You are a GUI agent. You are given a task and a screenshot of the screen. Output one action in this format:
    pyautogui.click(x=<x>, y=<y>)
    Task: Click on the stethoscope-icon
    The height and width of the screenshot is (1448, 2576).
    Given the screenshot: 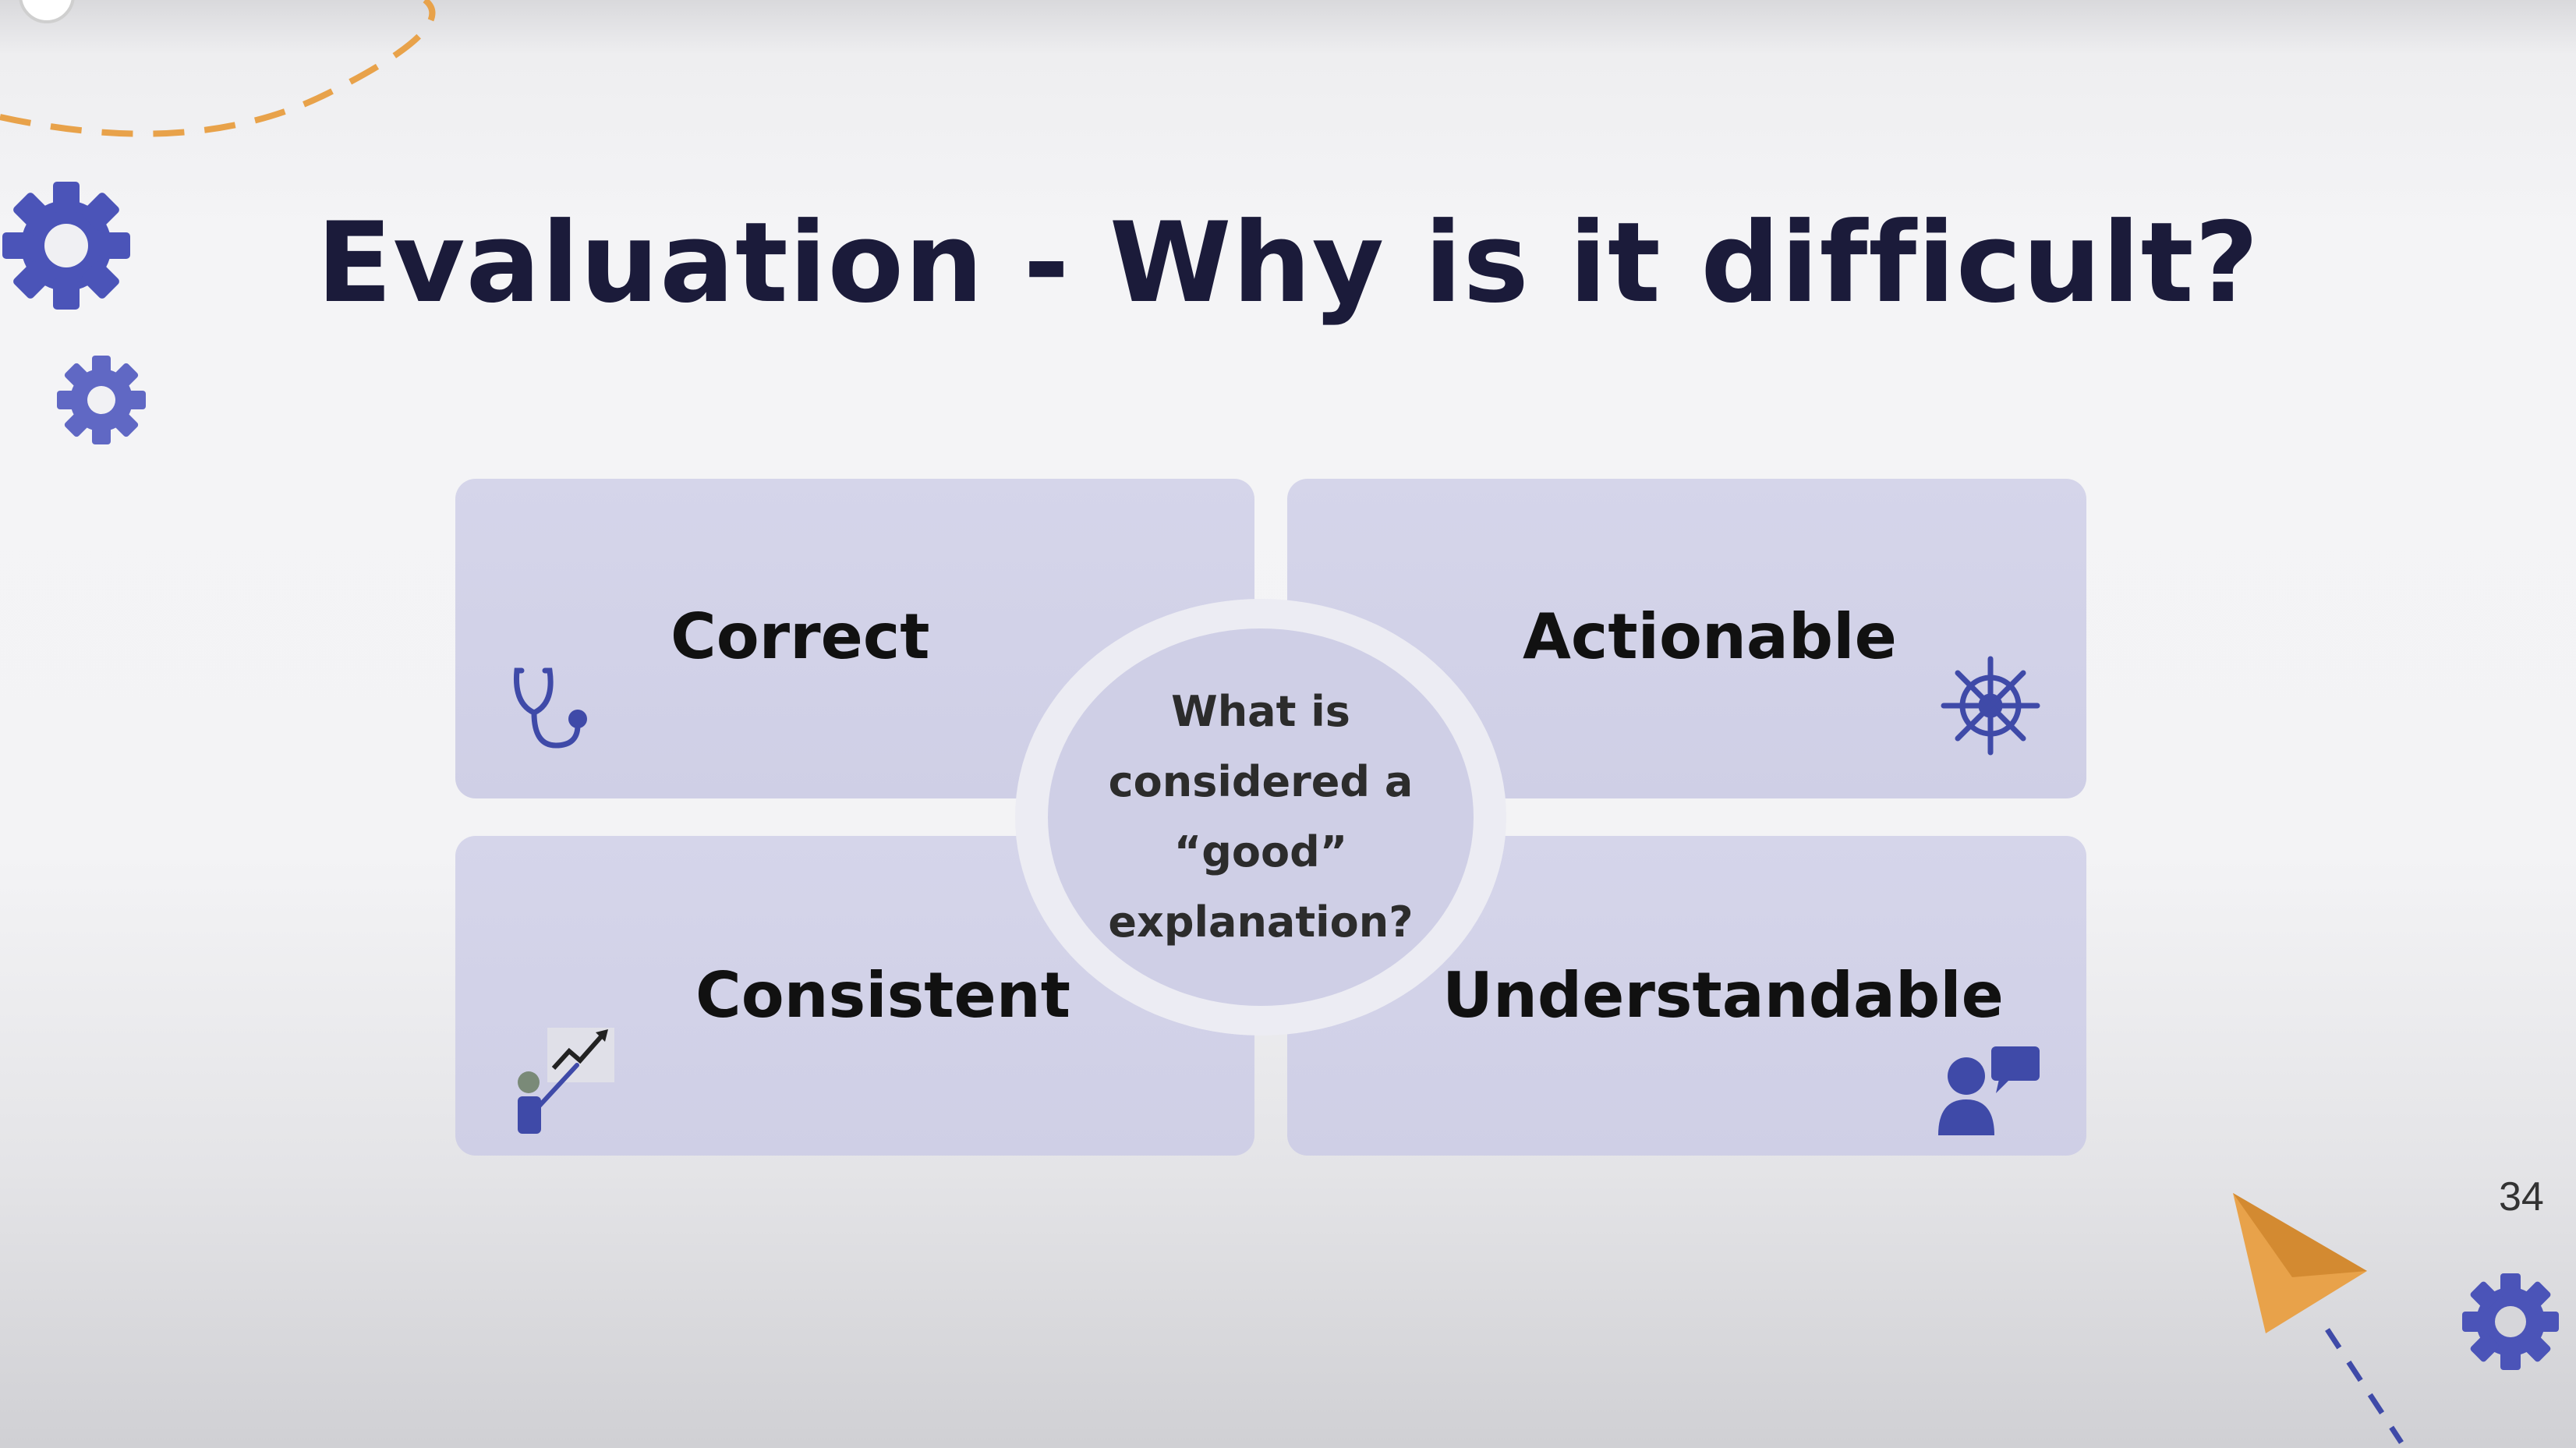 What is the action you would take?
    pyautogui.click(x=550, y=708)
    